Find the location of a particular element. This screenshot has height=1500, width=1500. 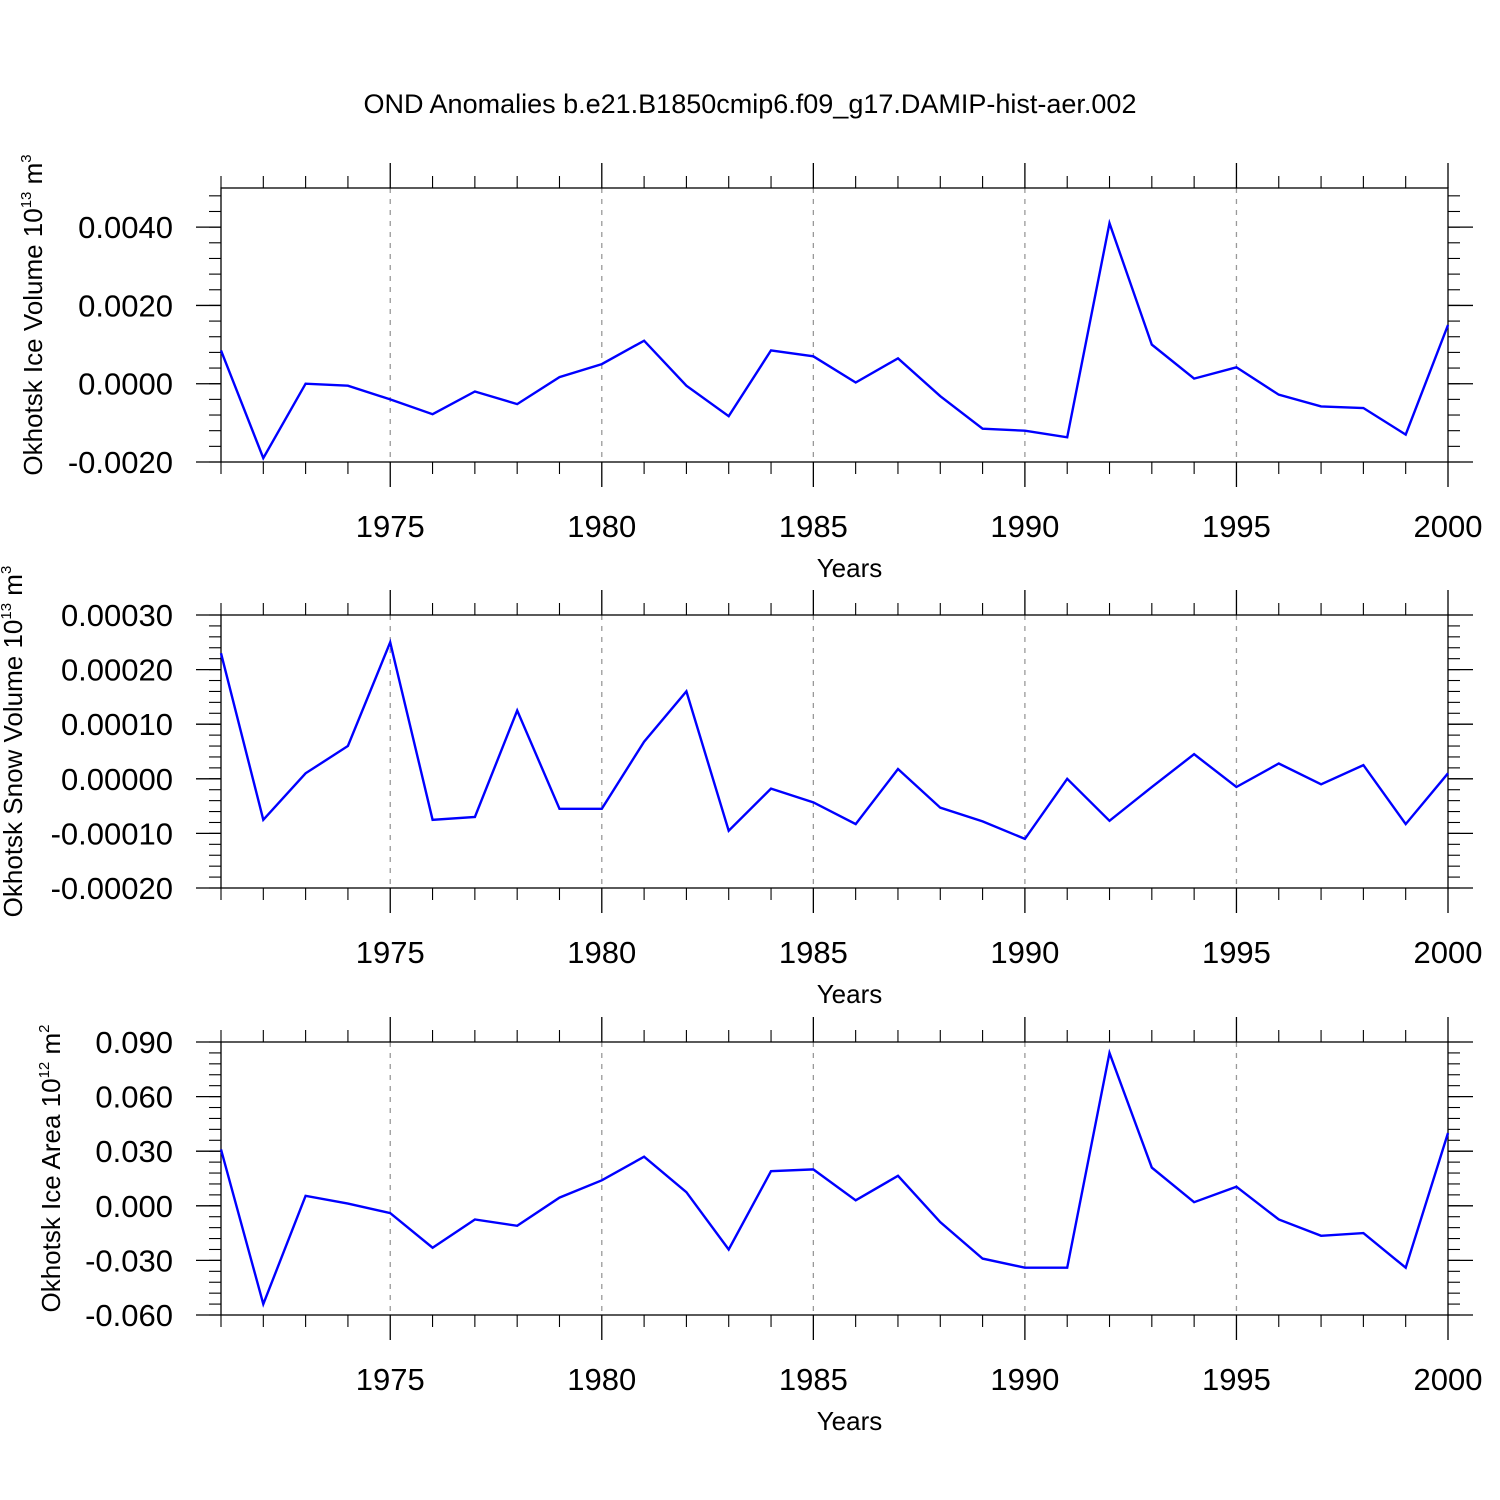

y-tick-label: 0.030 is located at coordinates (134, 1151).